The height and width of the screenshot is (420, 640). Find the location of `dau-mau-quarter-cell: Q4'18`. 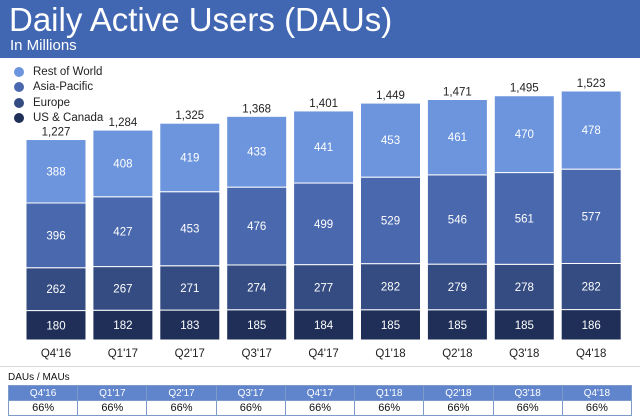

dau-mau-quarter-cell: Q4'18 is located at coordinates (597, 393).